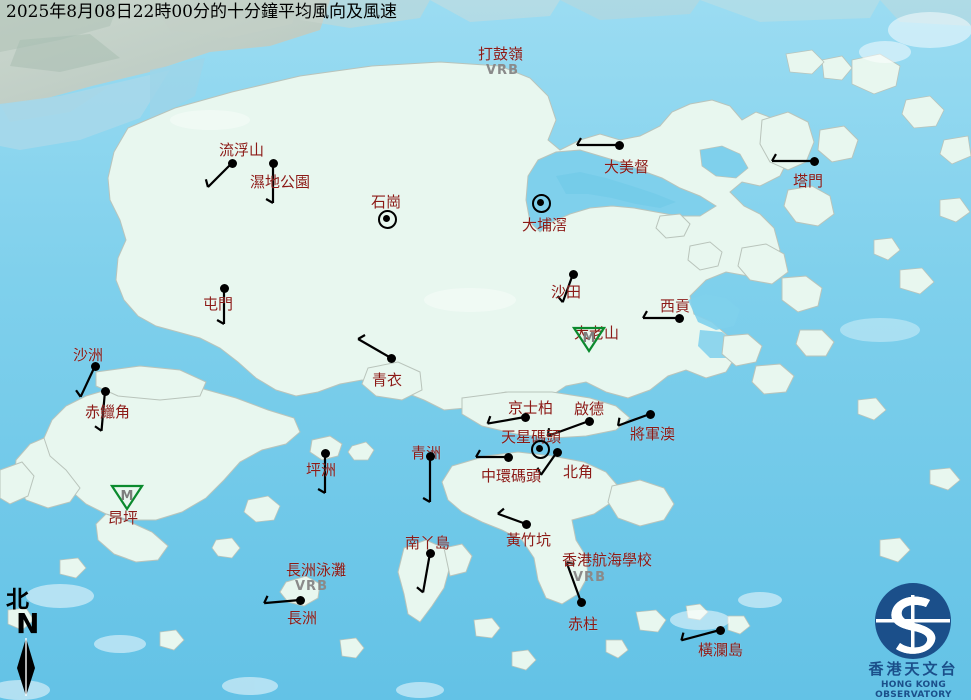 This screenshot has height=700, width=971. I want to click on station-label: 南丫島, so click(428, 543).